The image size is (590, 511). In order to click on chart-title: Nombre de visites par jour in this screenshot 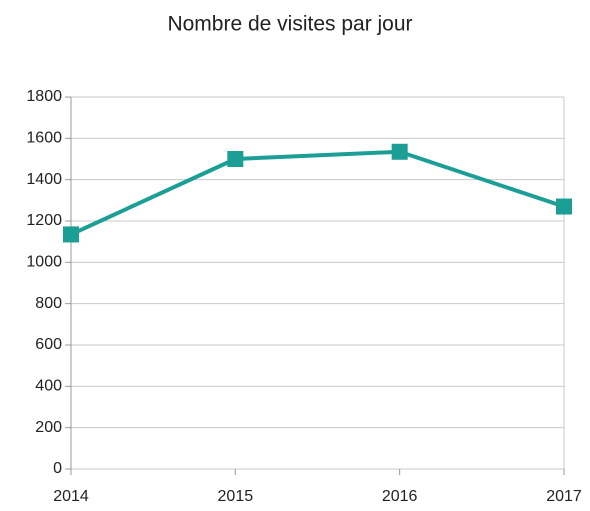, I will do `click(289, 24)`.